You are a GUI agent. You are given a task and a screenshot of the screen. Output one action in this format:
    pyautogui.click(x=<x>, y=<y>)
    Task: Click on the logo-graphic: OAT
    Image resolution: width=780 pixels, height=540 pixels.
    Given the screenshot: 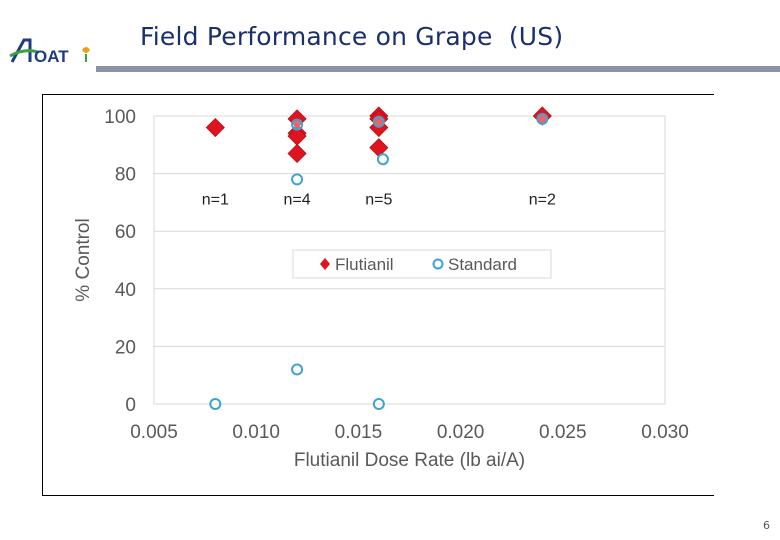 What is the action you would take?
    pyautogui.click(x=49, y=52)
    